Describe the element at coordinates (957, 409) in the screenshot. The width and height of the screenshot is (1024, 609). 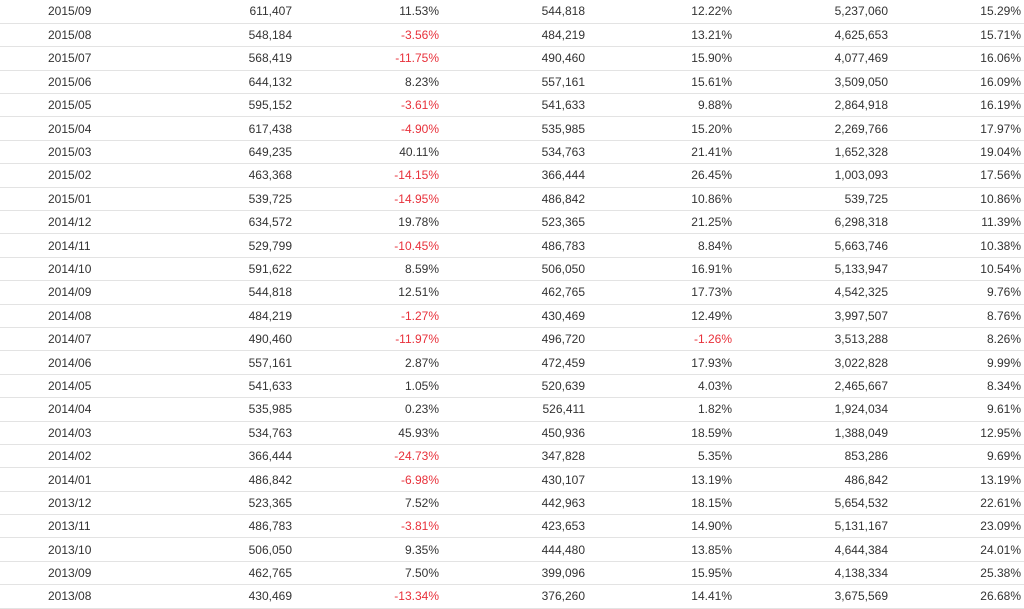
I see `cumulative-change-cell: 9.61%` at that location.